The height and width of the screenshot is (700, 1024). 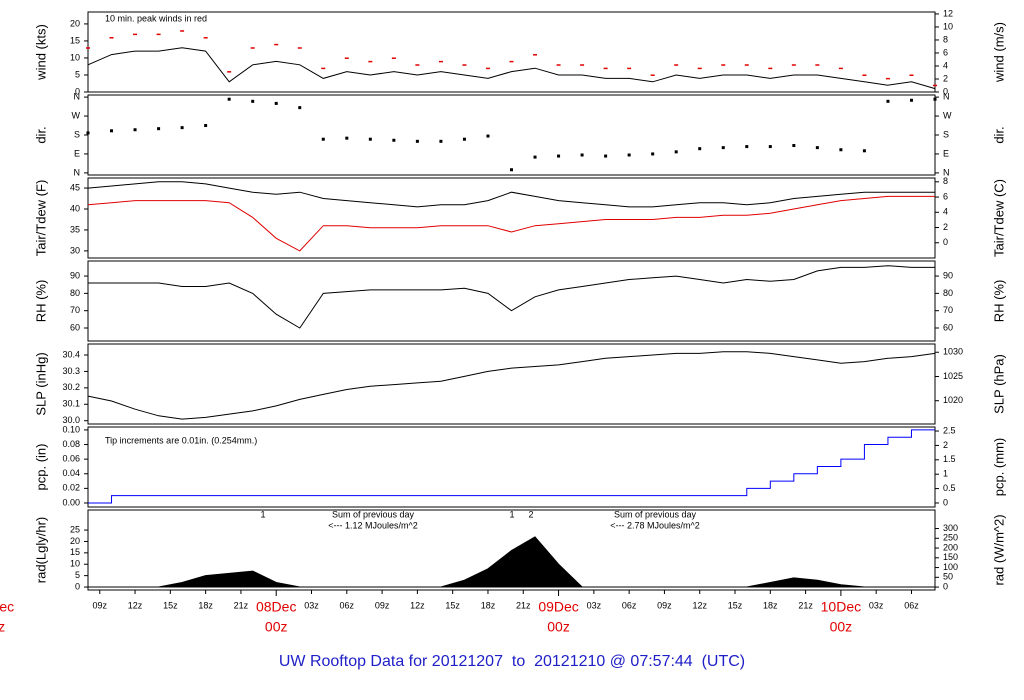 I want to click on y2-axis-label: SLP (hPa), so click(x=998, y=384).